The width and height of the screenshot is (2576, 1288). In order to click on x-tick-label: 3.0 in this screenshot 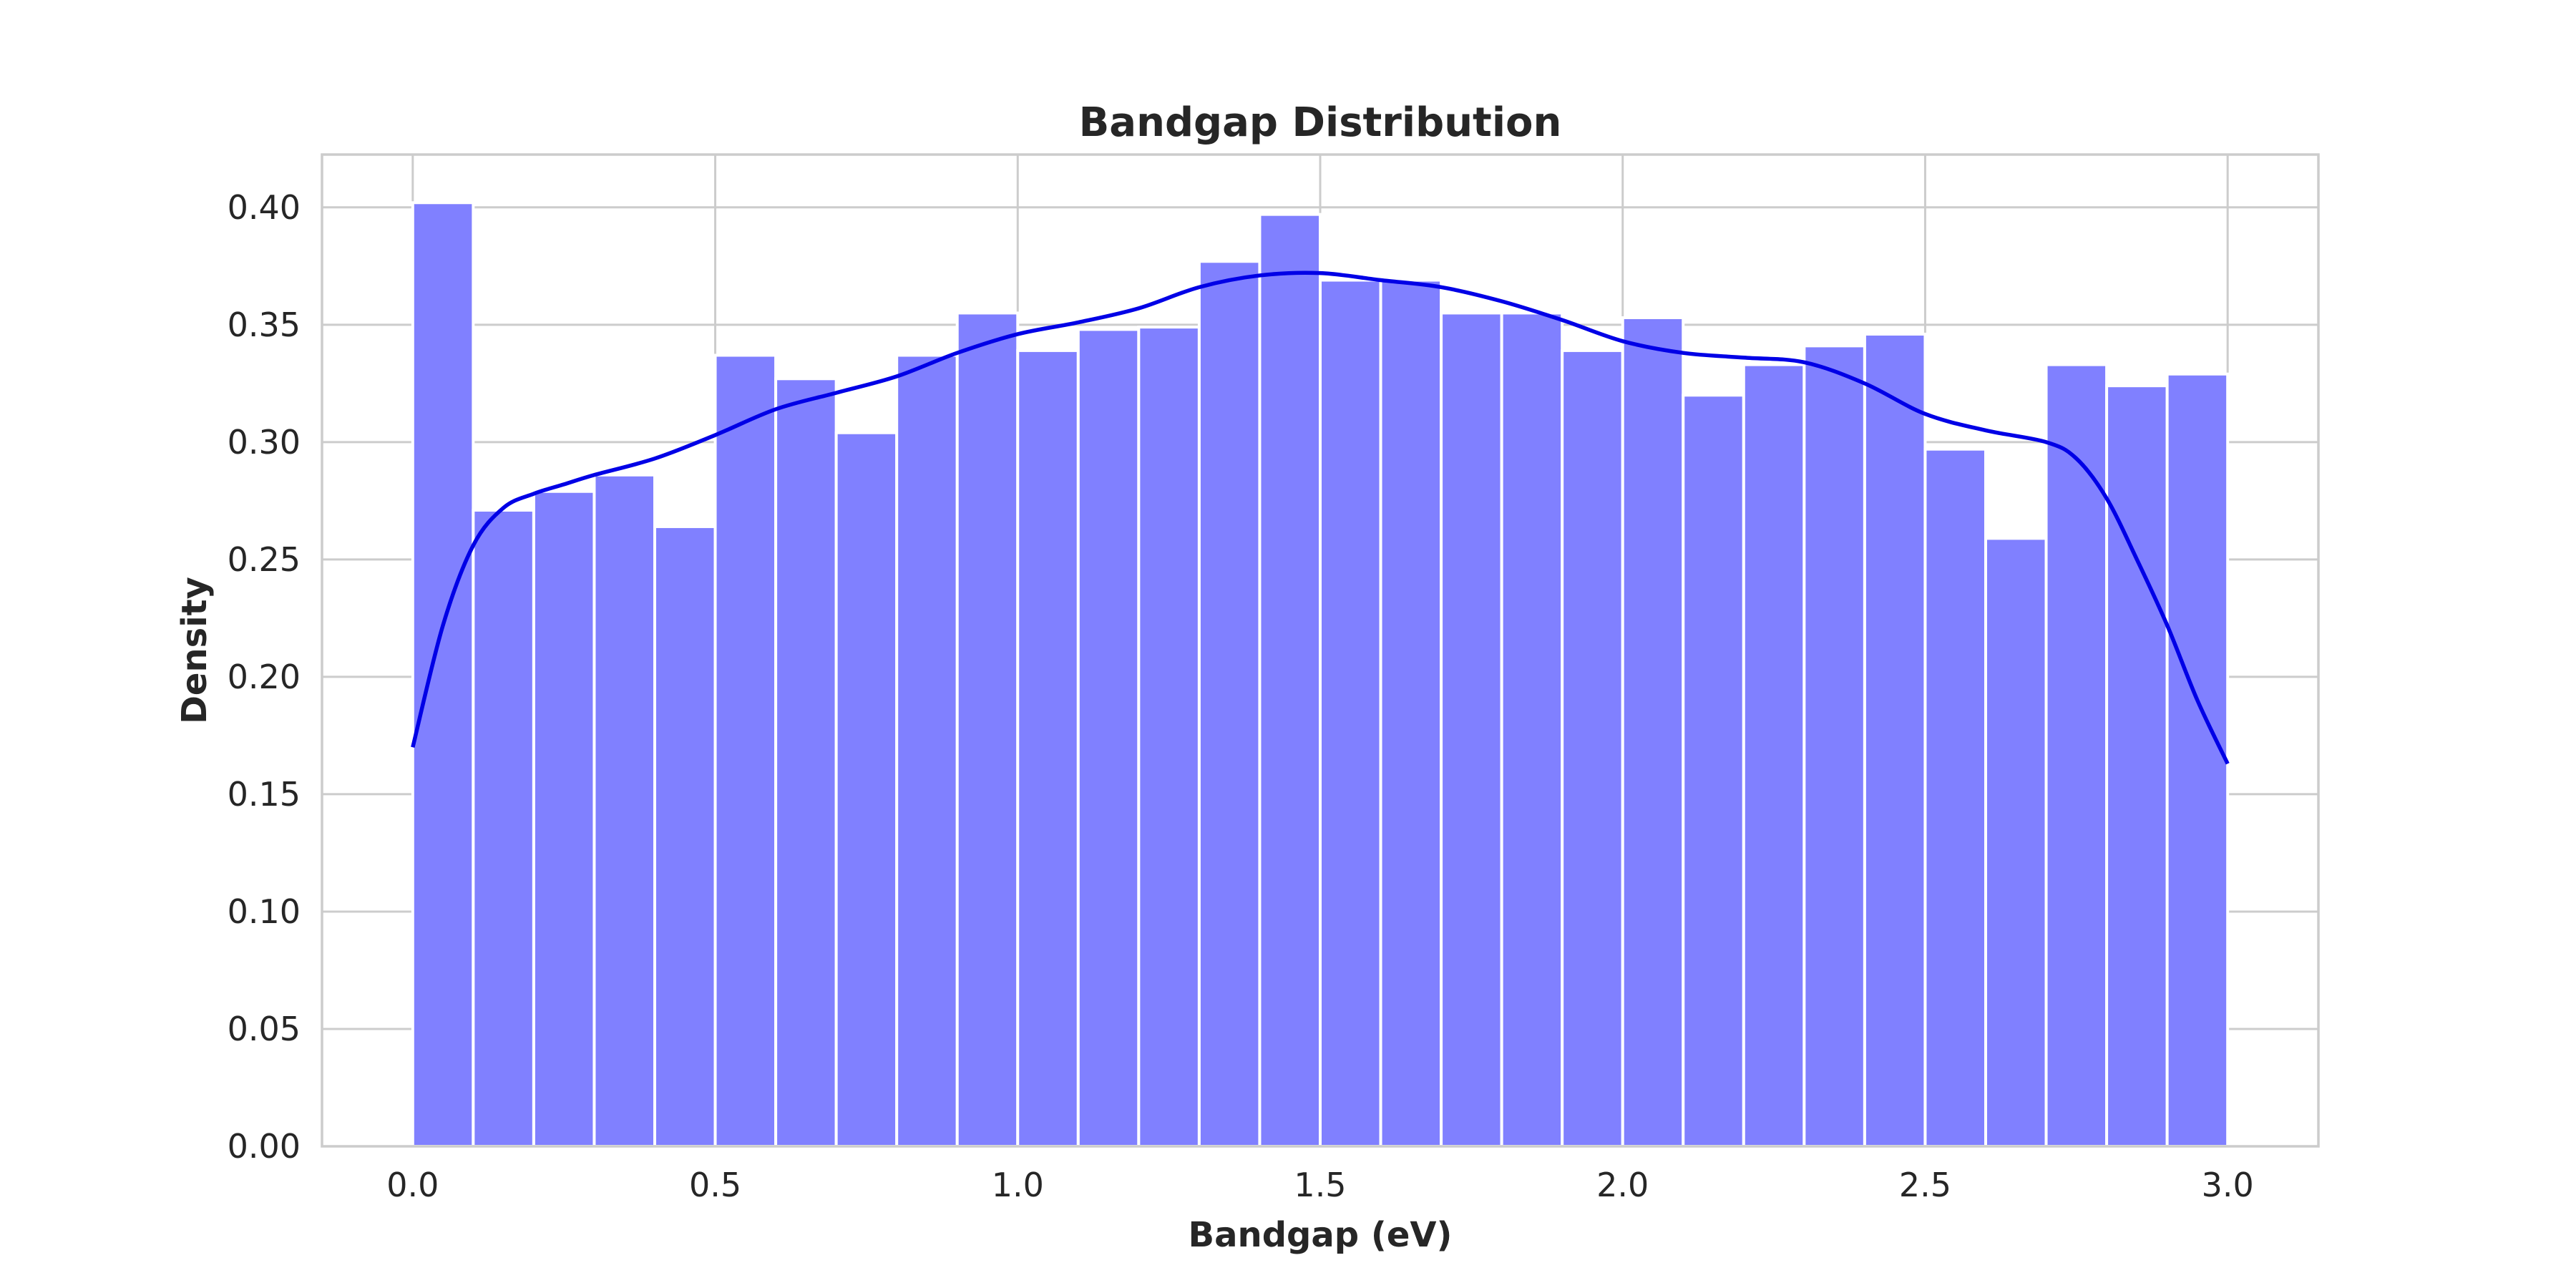, I will do `click(2228, 1185)`.